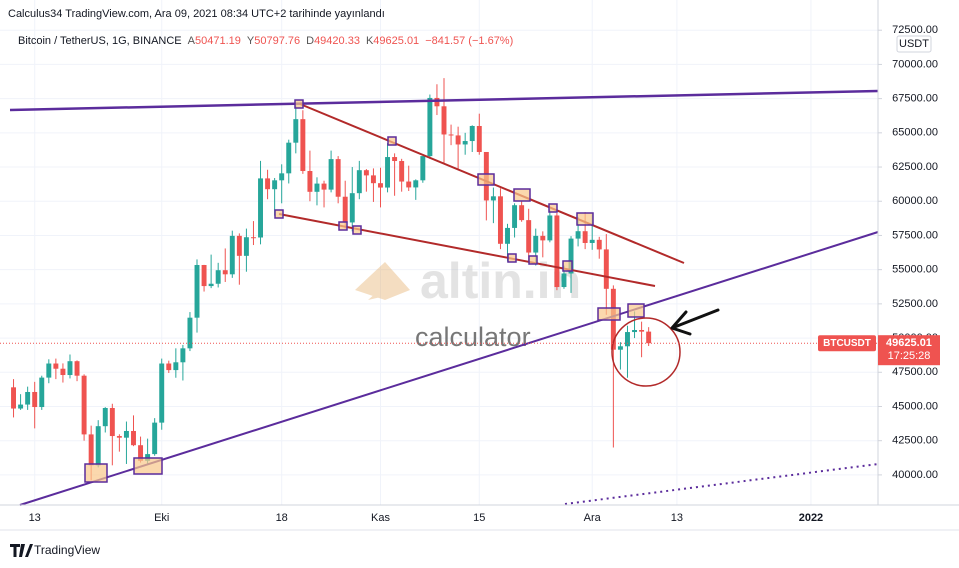 The image size is (959, 568). What do you see at coordinates (593, 518) in the screenshot?
I see `x-tick-label: Ara` at bounding box center [593, 518].